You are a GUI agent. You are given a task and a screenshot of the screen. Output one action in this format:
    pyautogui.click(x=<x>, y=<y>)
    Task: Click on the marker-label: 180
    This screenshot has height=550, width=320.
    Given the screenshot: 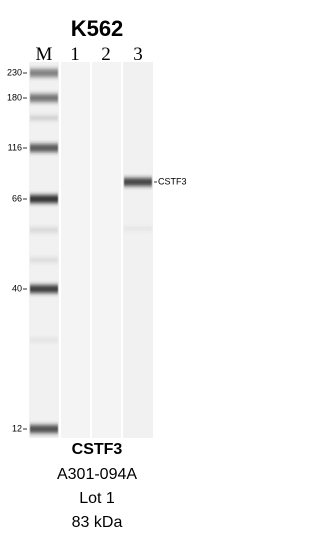 What is the action you would take?
    pyautogui.click(x=14, y=97)
    